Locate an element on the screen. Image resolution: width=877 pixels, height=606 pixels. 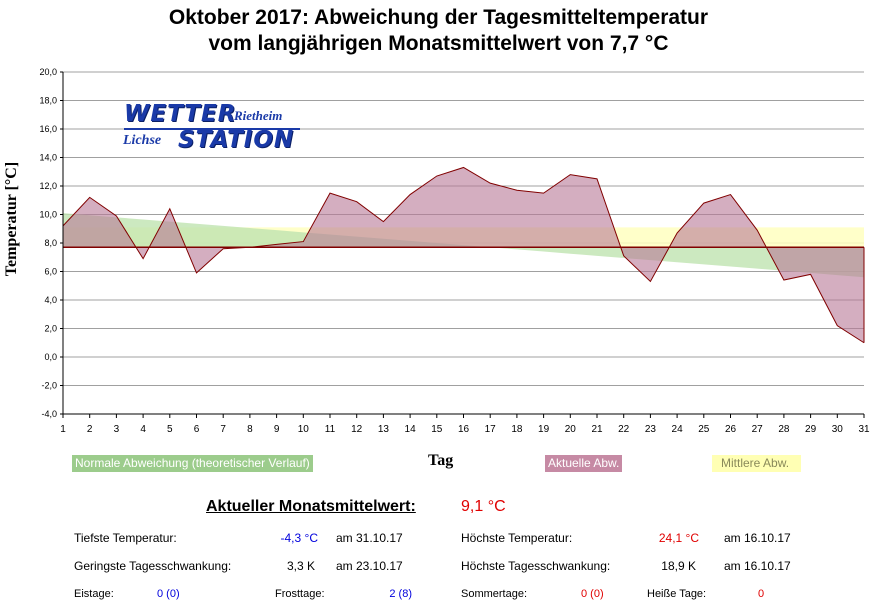
stat-geringste-date: am 23.10.17 is located at coordinates (369, 566).